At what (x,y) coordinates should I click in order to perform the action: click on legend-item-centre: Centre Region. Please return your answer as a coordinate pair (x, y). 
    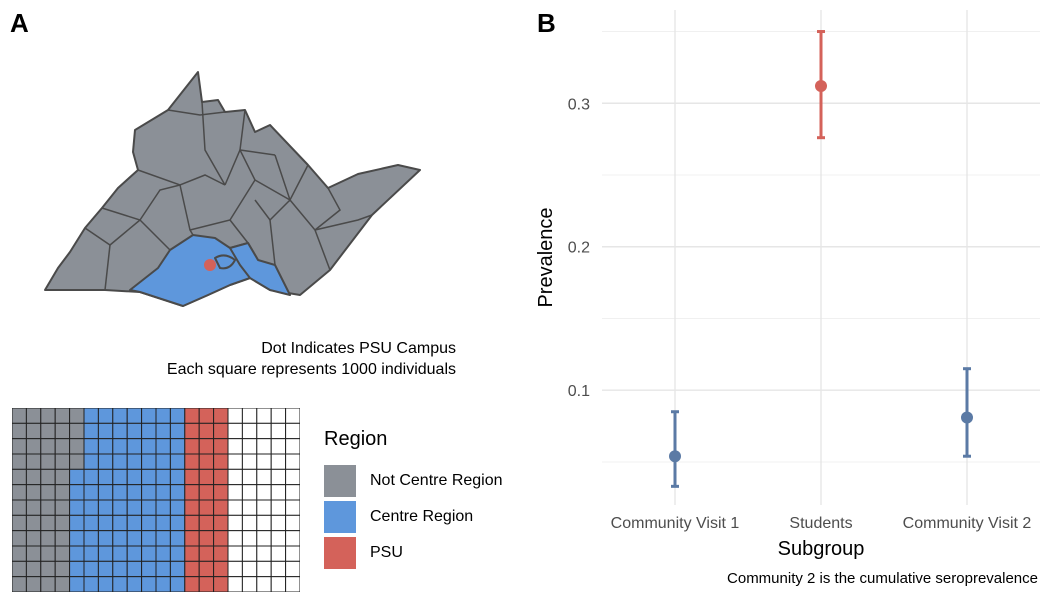
    Looking at the image, I should click on (413, 517).